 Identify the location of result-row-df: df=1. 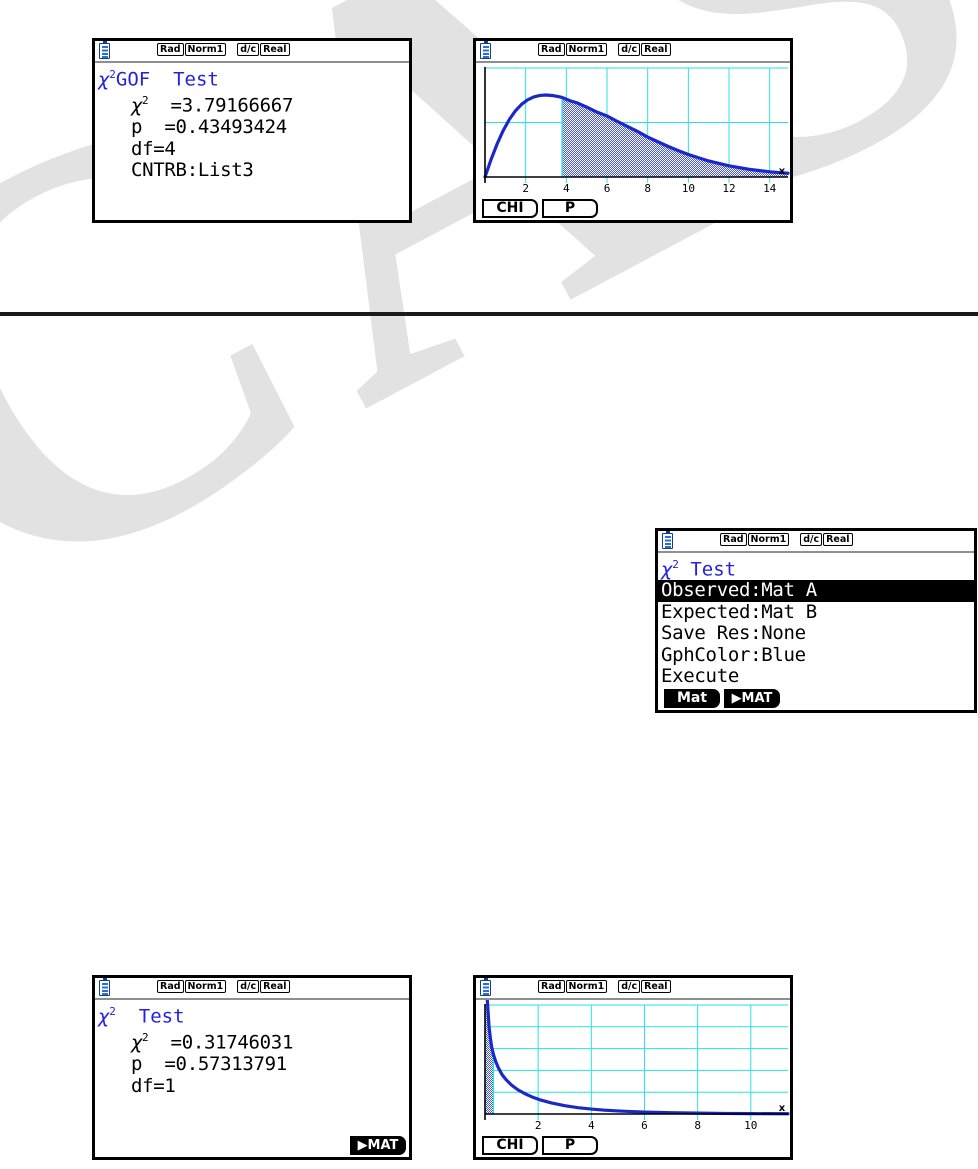
(153, 1085).